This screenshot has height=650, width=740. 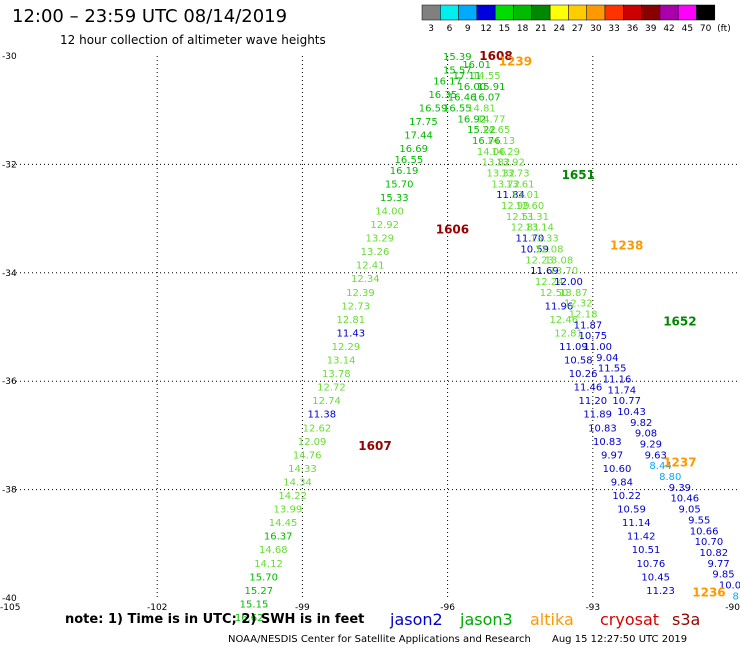 What do you see at coordinates (486, 141) in the screenshot?
I see `wave-height-label: 16.76` at bounding box center [486, 141].